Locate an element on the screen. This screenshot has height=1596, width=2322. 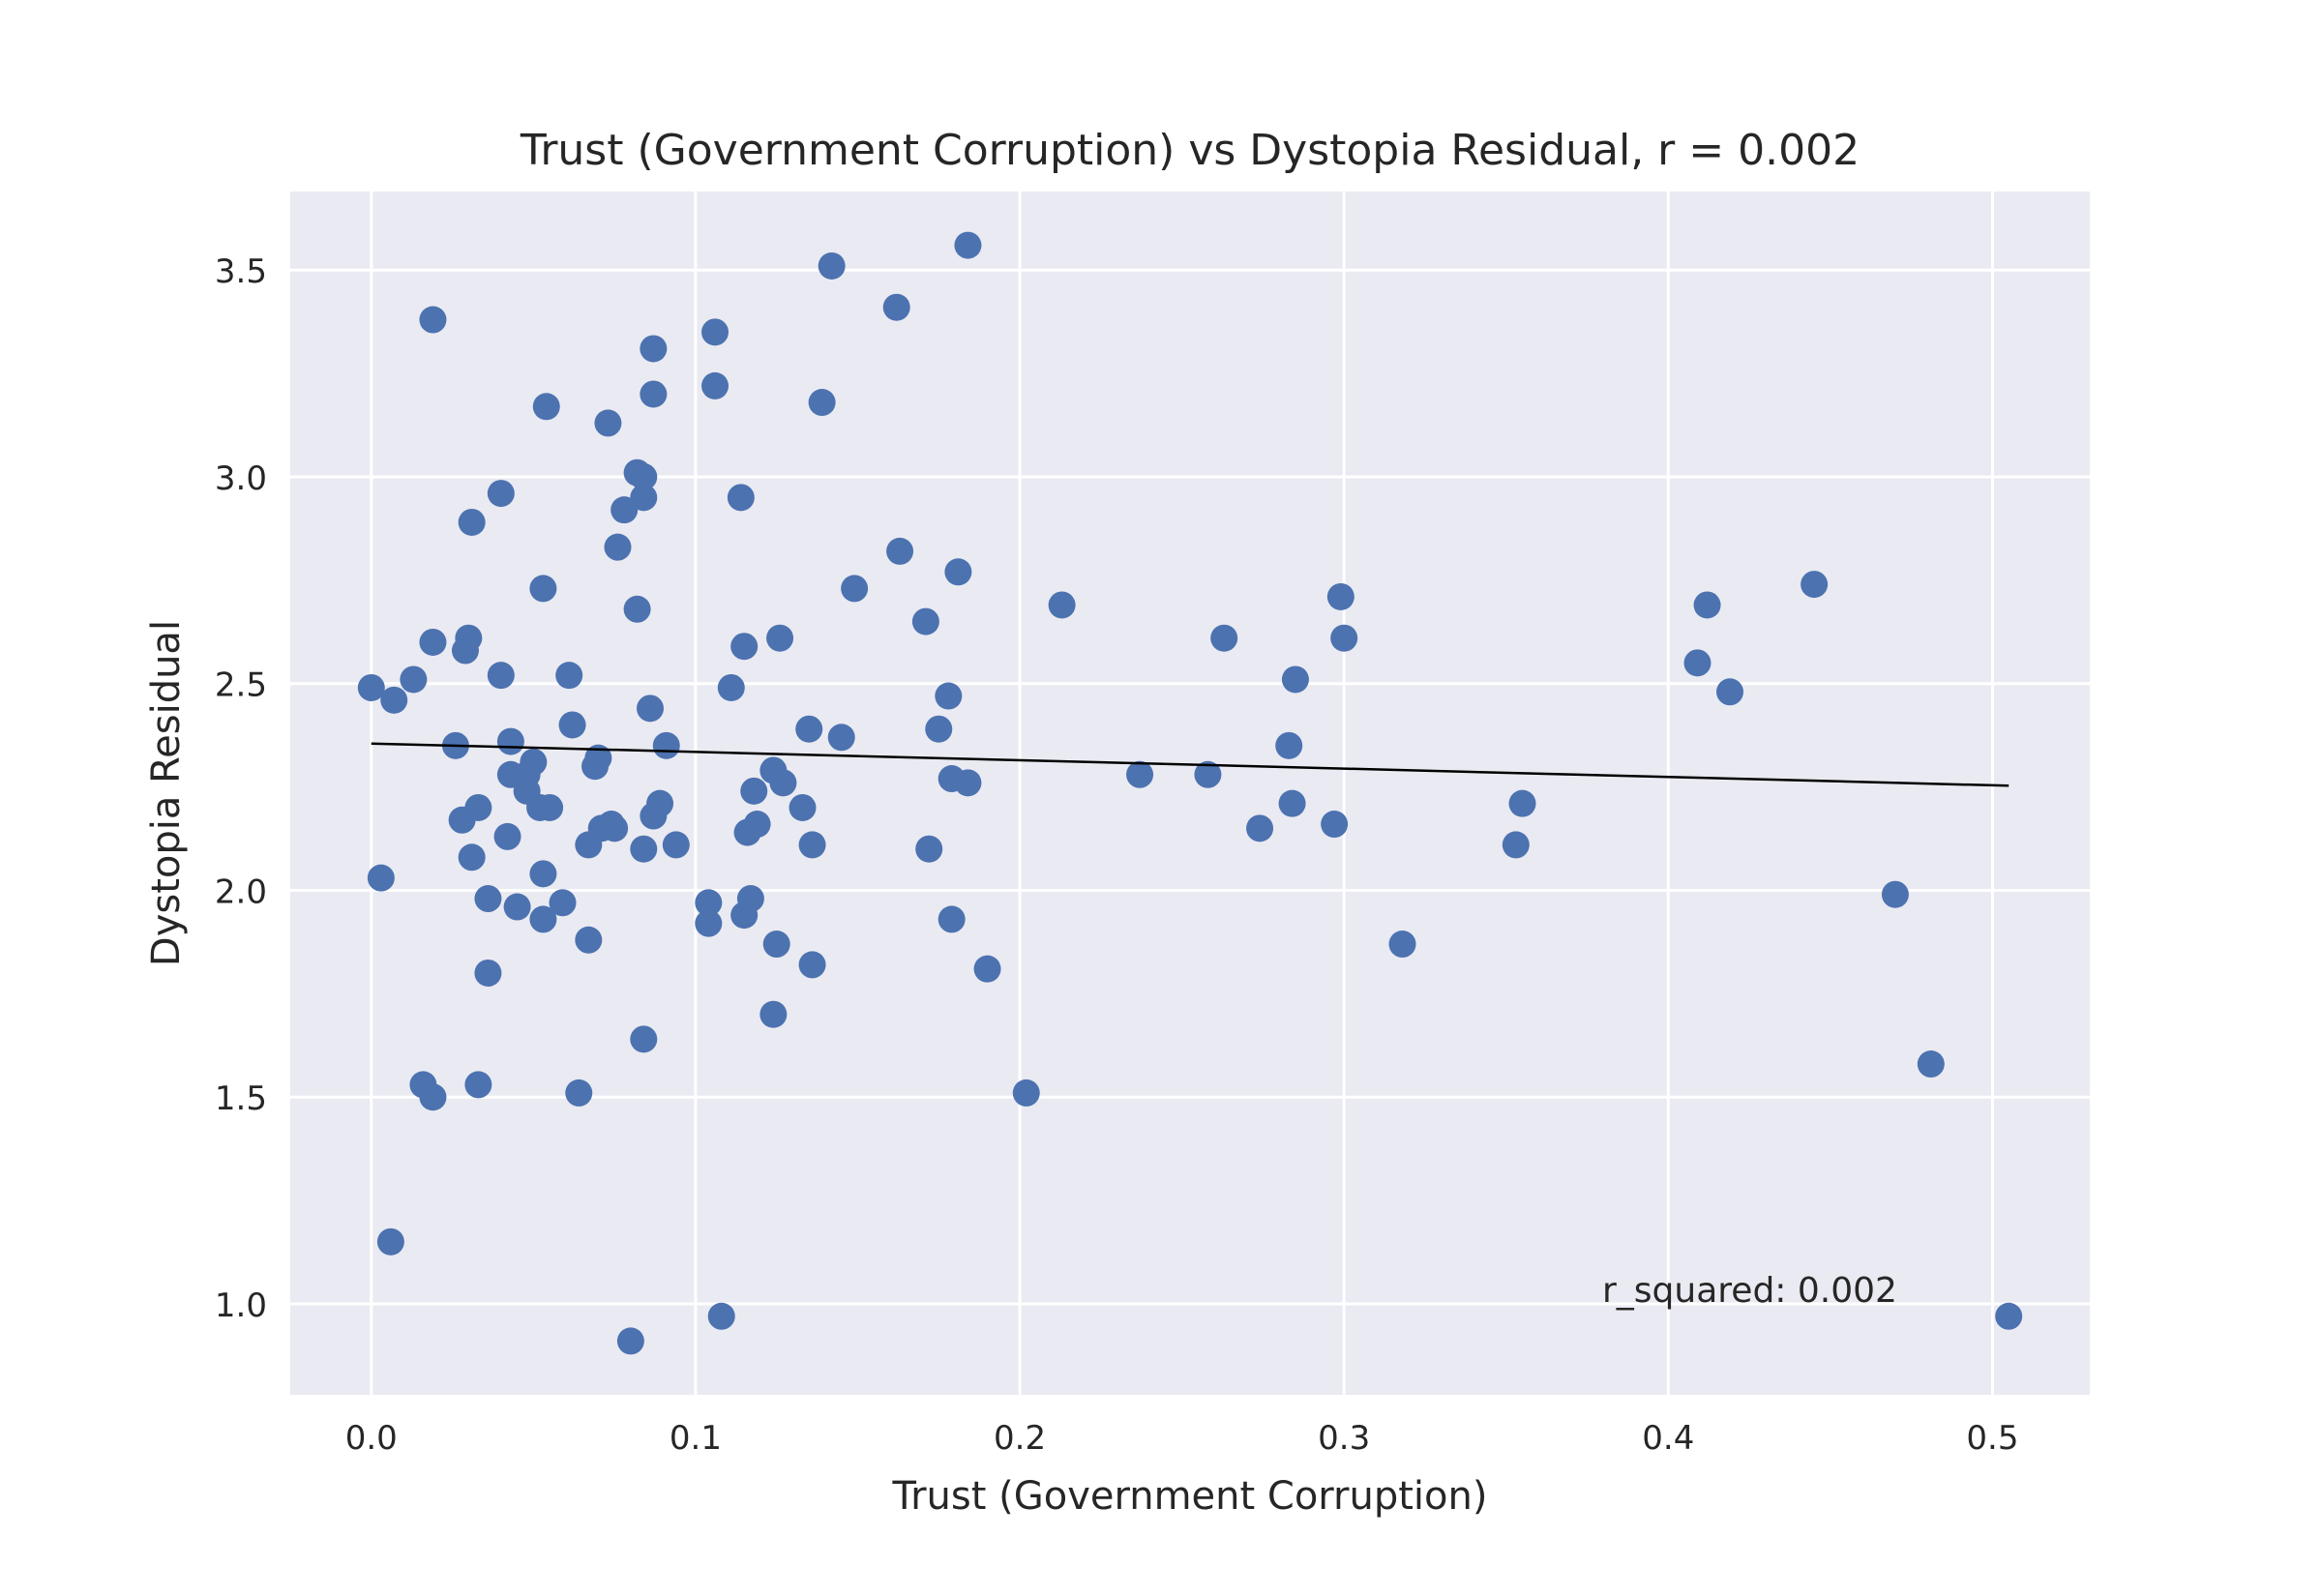
x-tick-label: 0.0 is located at coordinates (371, 1438).